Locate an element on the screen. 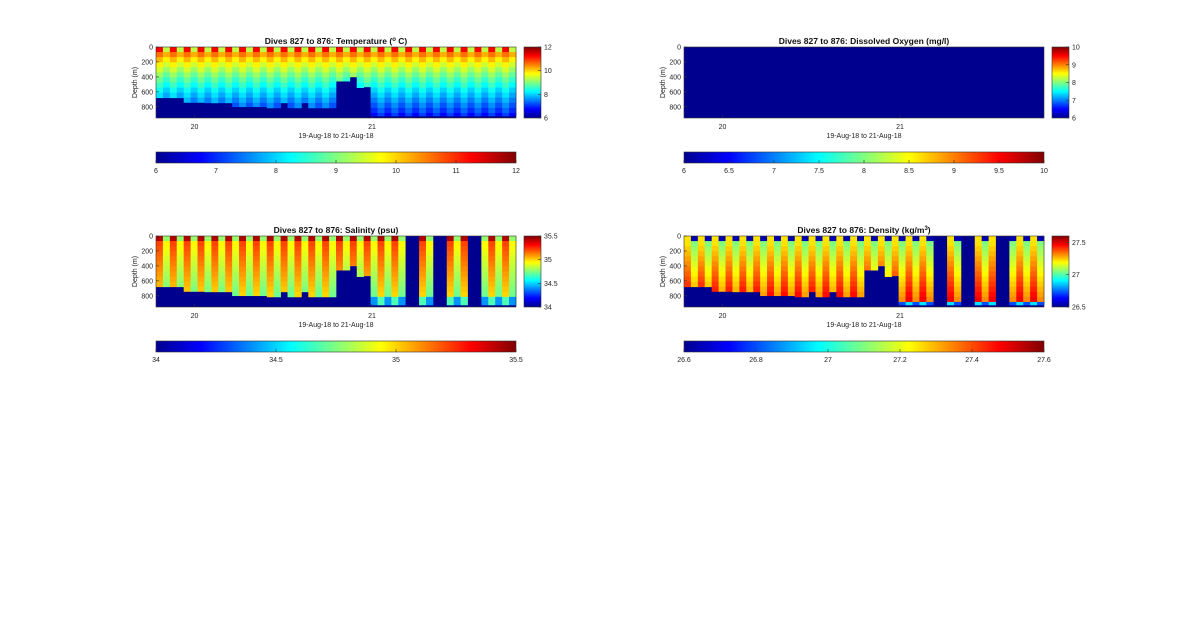 The height and width of the screenshot is (630, 1200). hbar-tick-label: 6.5 is located at coordinates (729, 171).